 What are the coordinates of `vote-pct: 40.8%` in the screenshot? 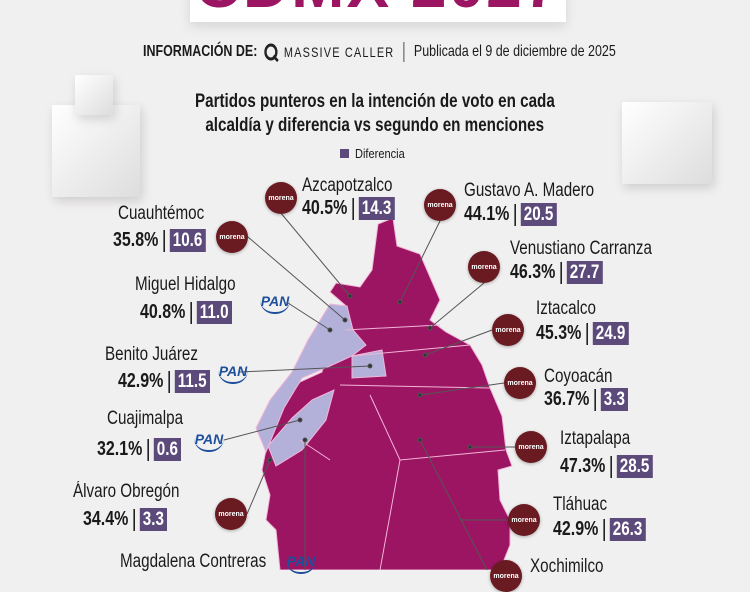 It's located at (163, 312).